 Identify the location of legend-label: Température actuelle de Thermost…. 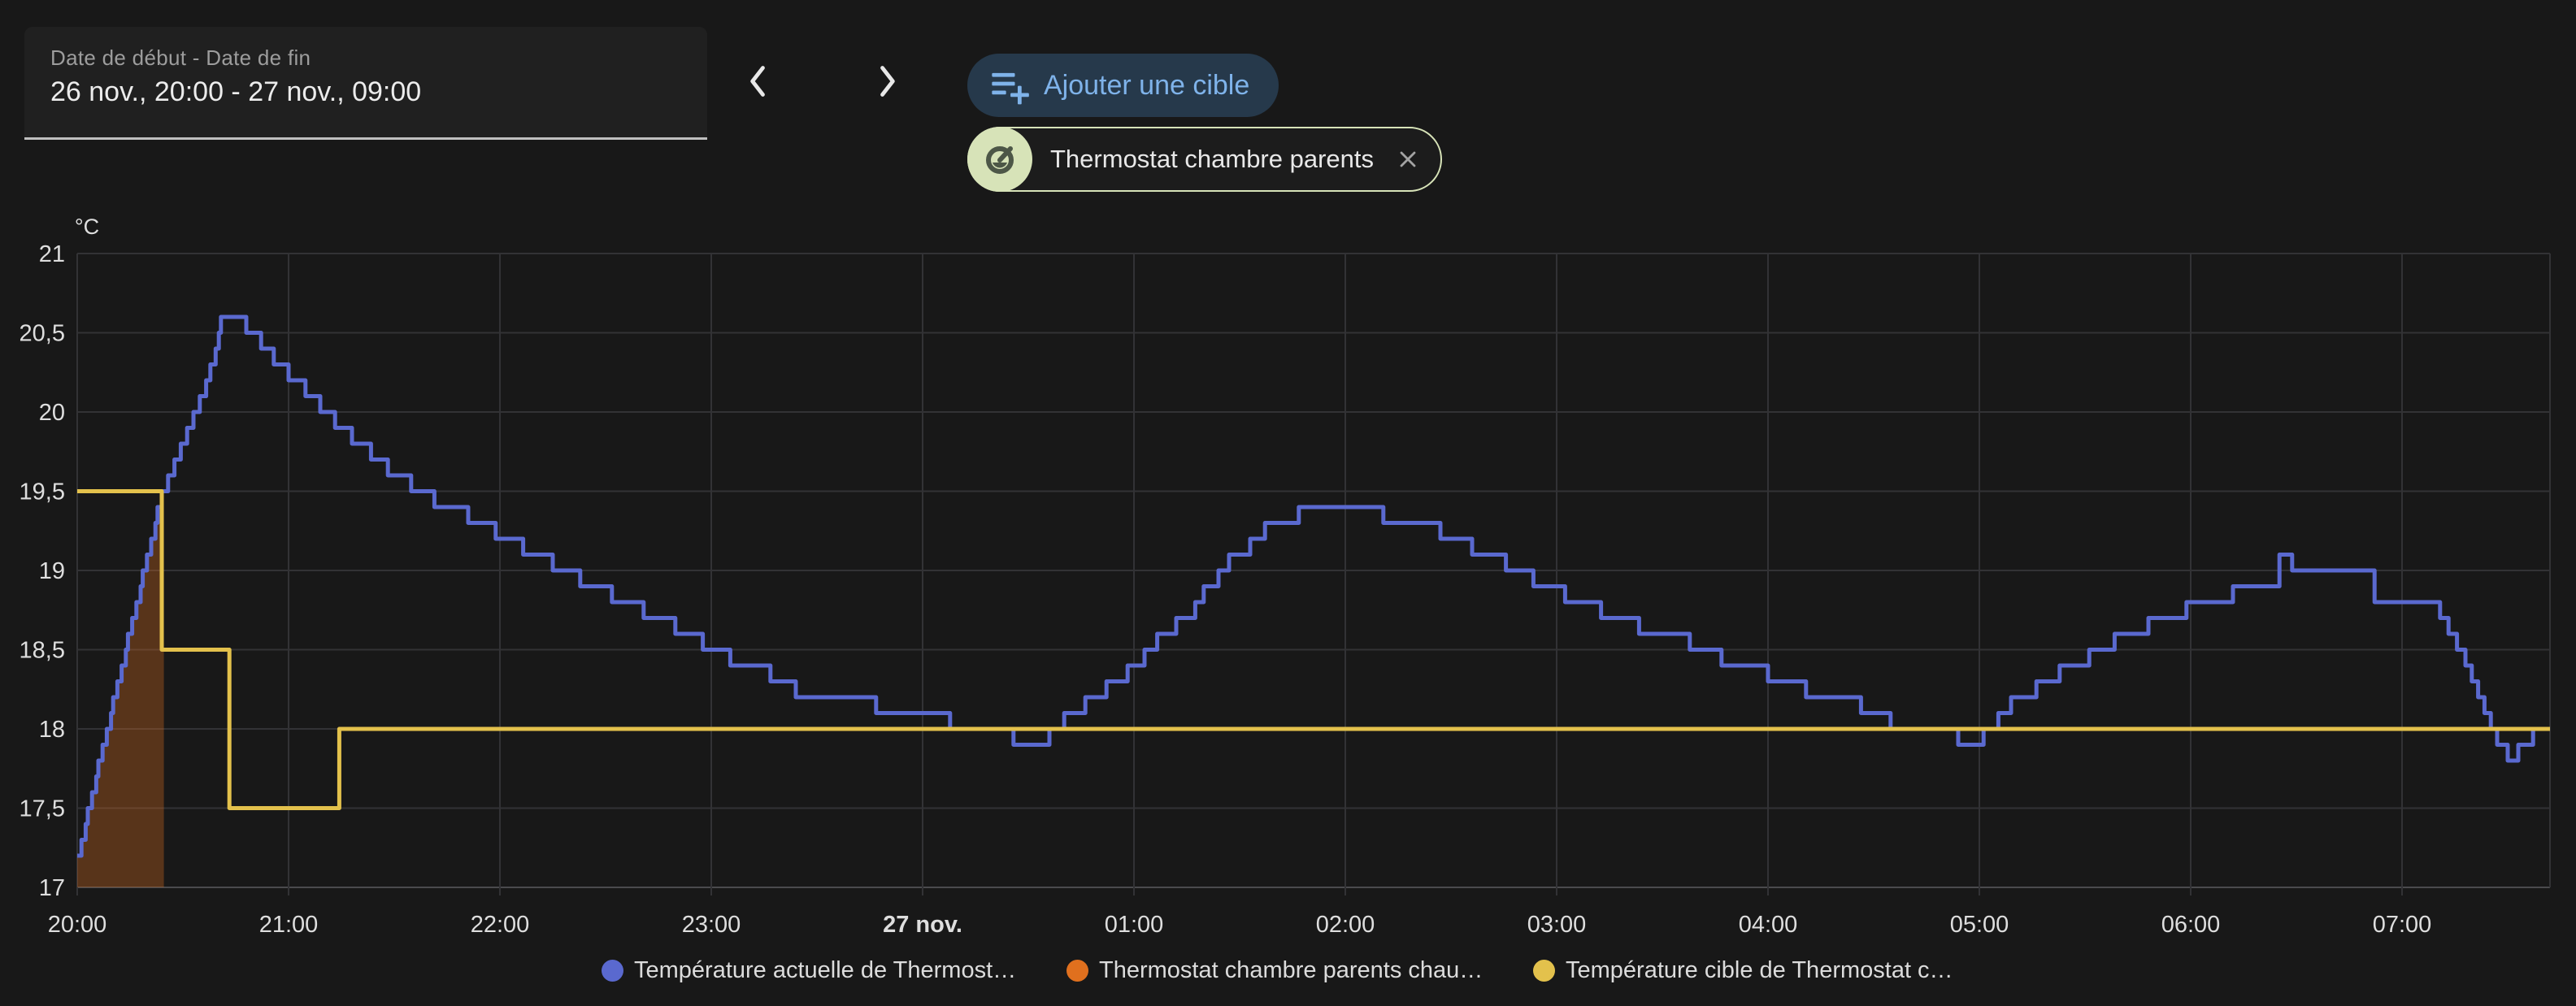
(825, 970).